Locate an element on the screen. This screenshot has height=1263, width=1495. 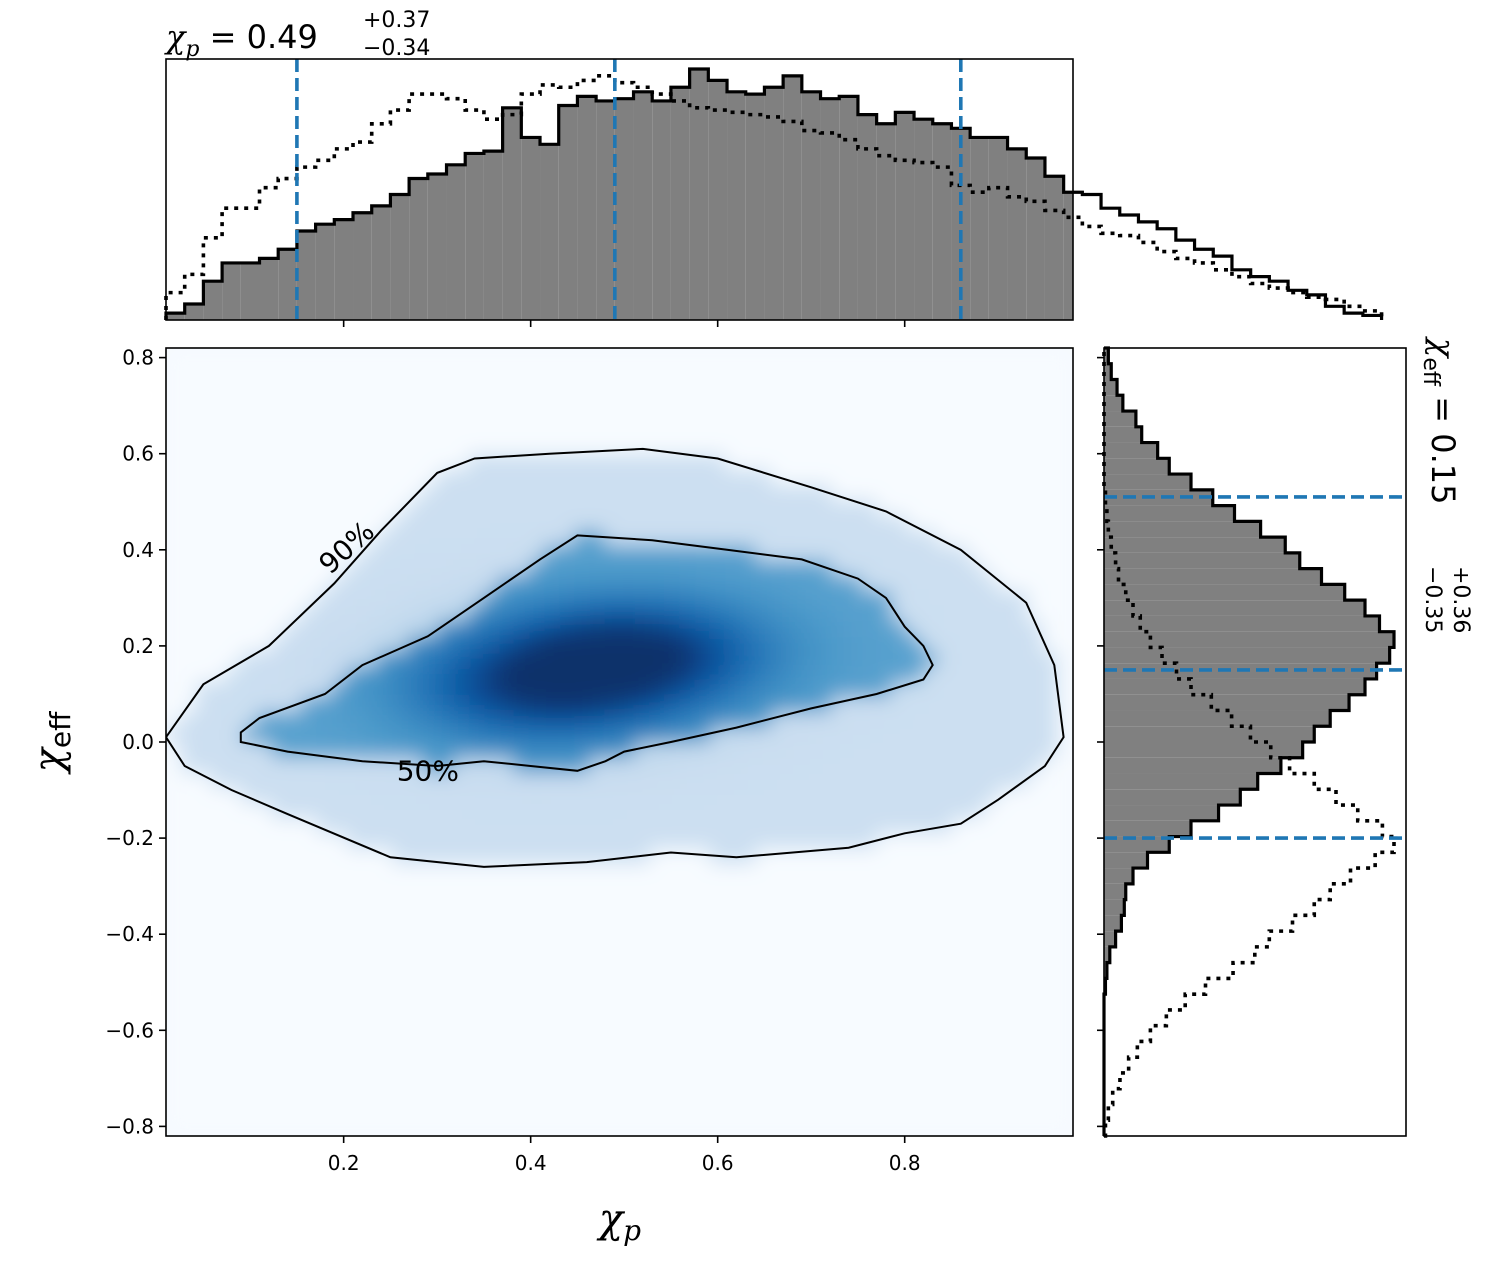
right-posterior-step-line is located at coordinates (1249, 741).